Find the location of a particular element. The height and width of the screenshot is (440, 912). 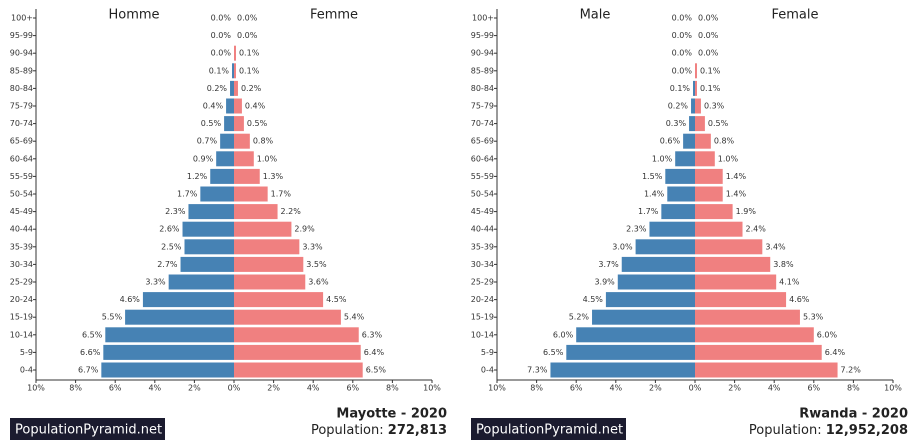

brand: PopulationPyramid.net is located at coordinates (549, 430).